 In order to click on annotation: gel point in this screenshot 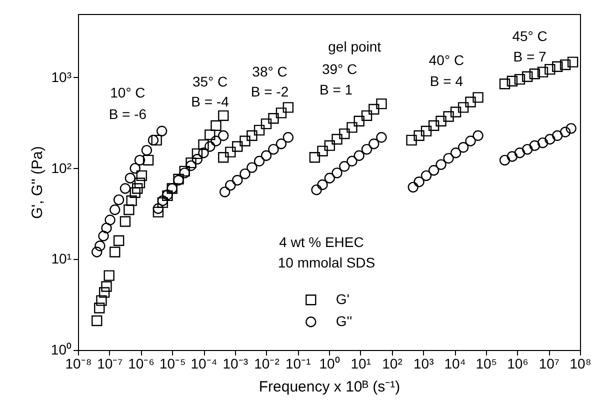, I will do `click(355, 46)`.